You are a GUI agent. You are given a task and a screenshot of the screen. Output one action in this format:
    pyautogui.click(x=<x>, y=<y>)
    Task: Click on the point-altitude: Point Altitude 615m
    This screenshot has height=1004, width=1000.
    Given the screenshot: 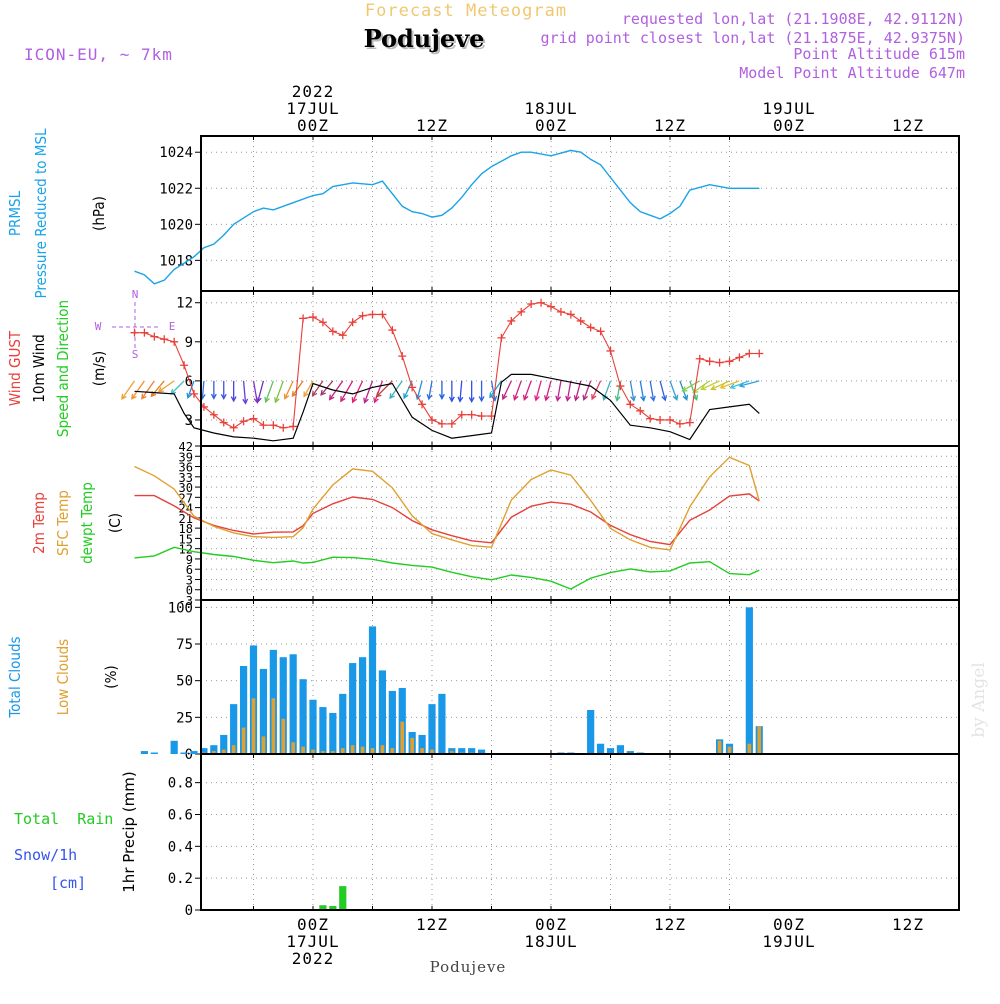 What is the action you would take?
    pyautogui.click(x=879, y=54)
    